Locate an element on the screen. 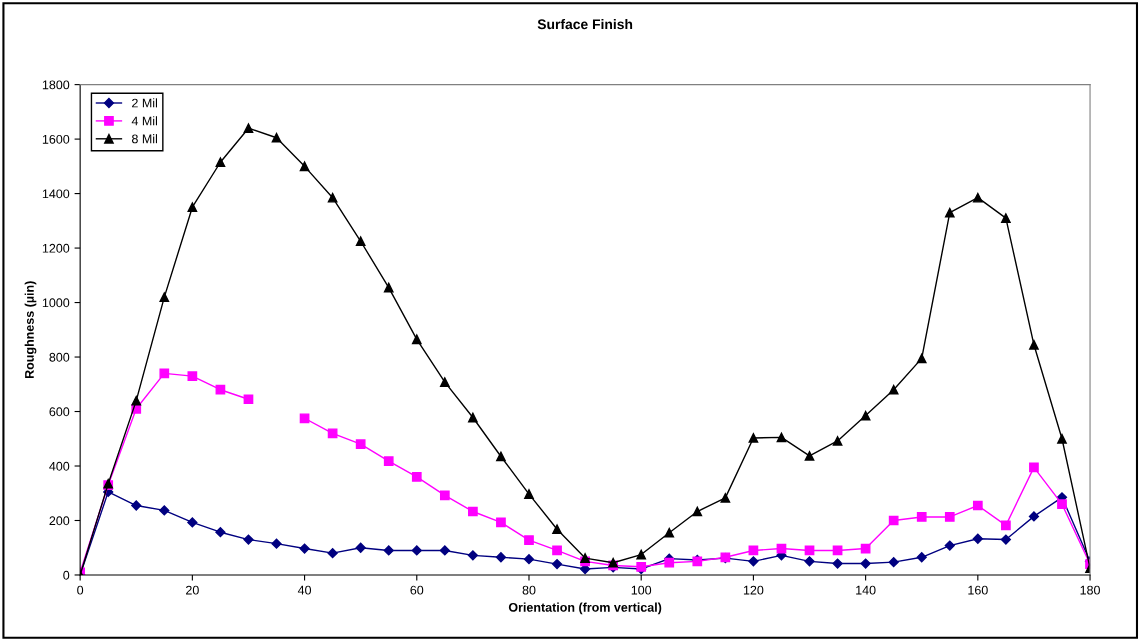 The image size is (1145, 641). chart-title: Surface Finish is located at coordinates (585, 24).